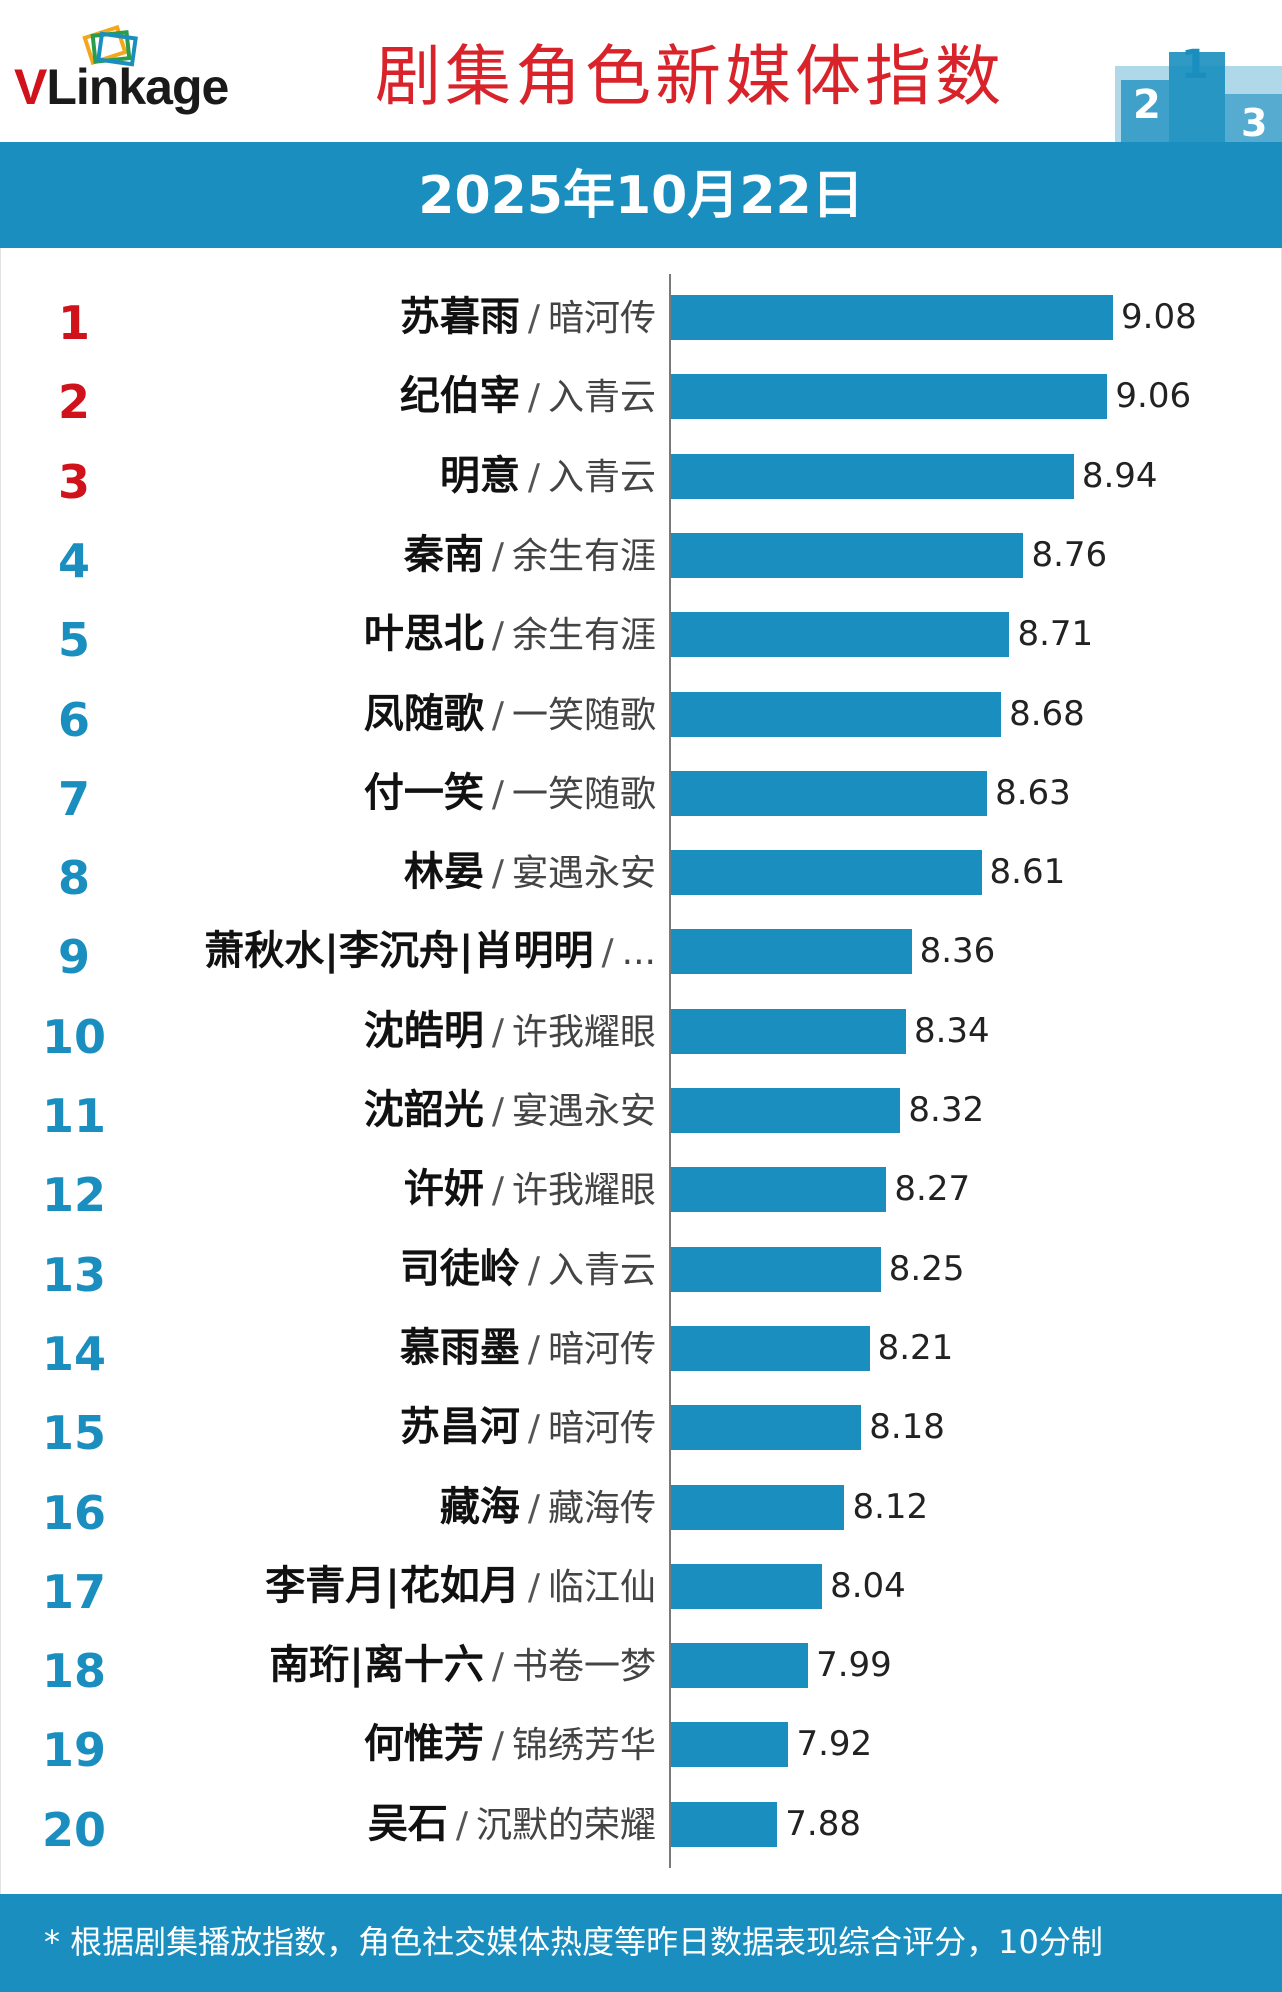 The width and height of the screenshot is (1282, 1992). Describe the element at coordinates (73, 1195) in the screenshot. I see `rank-number: 12` at that location.